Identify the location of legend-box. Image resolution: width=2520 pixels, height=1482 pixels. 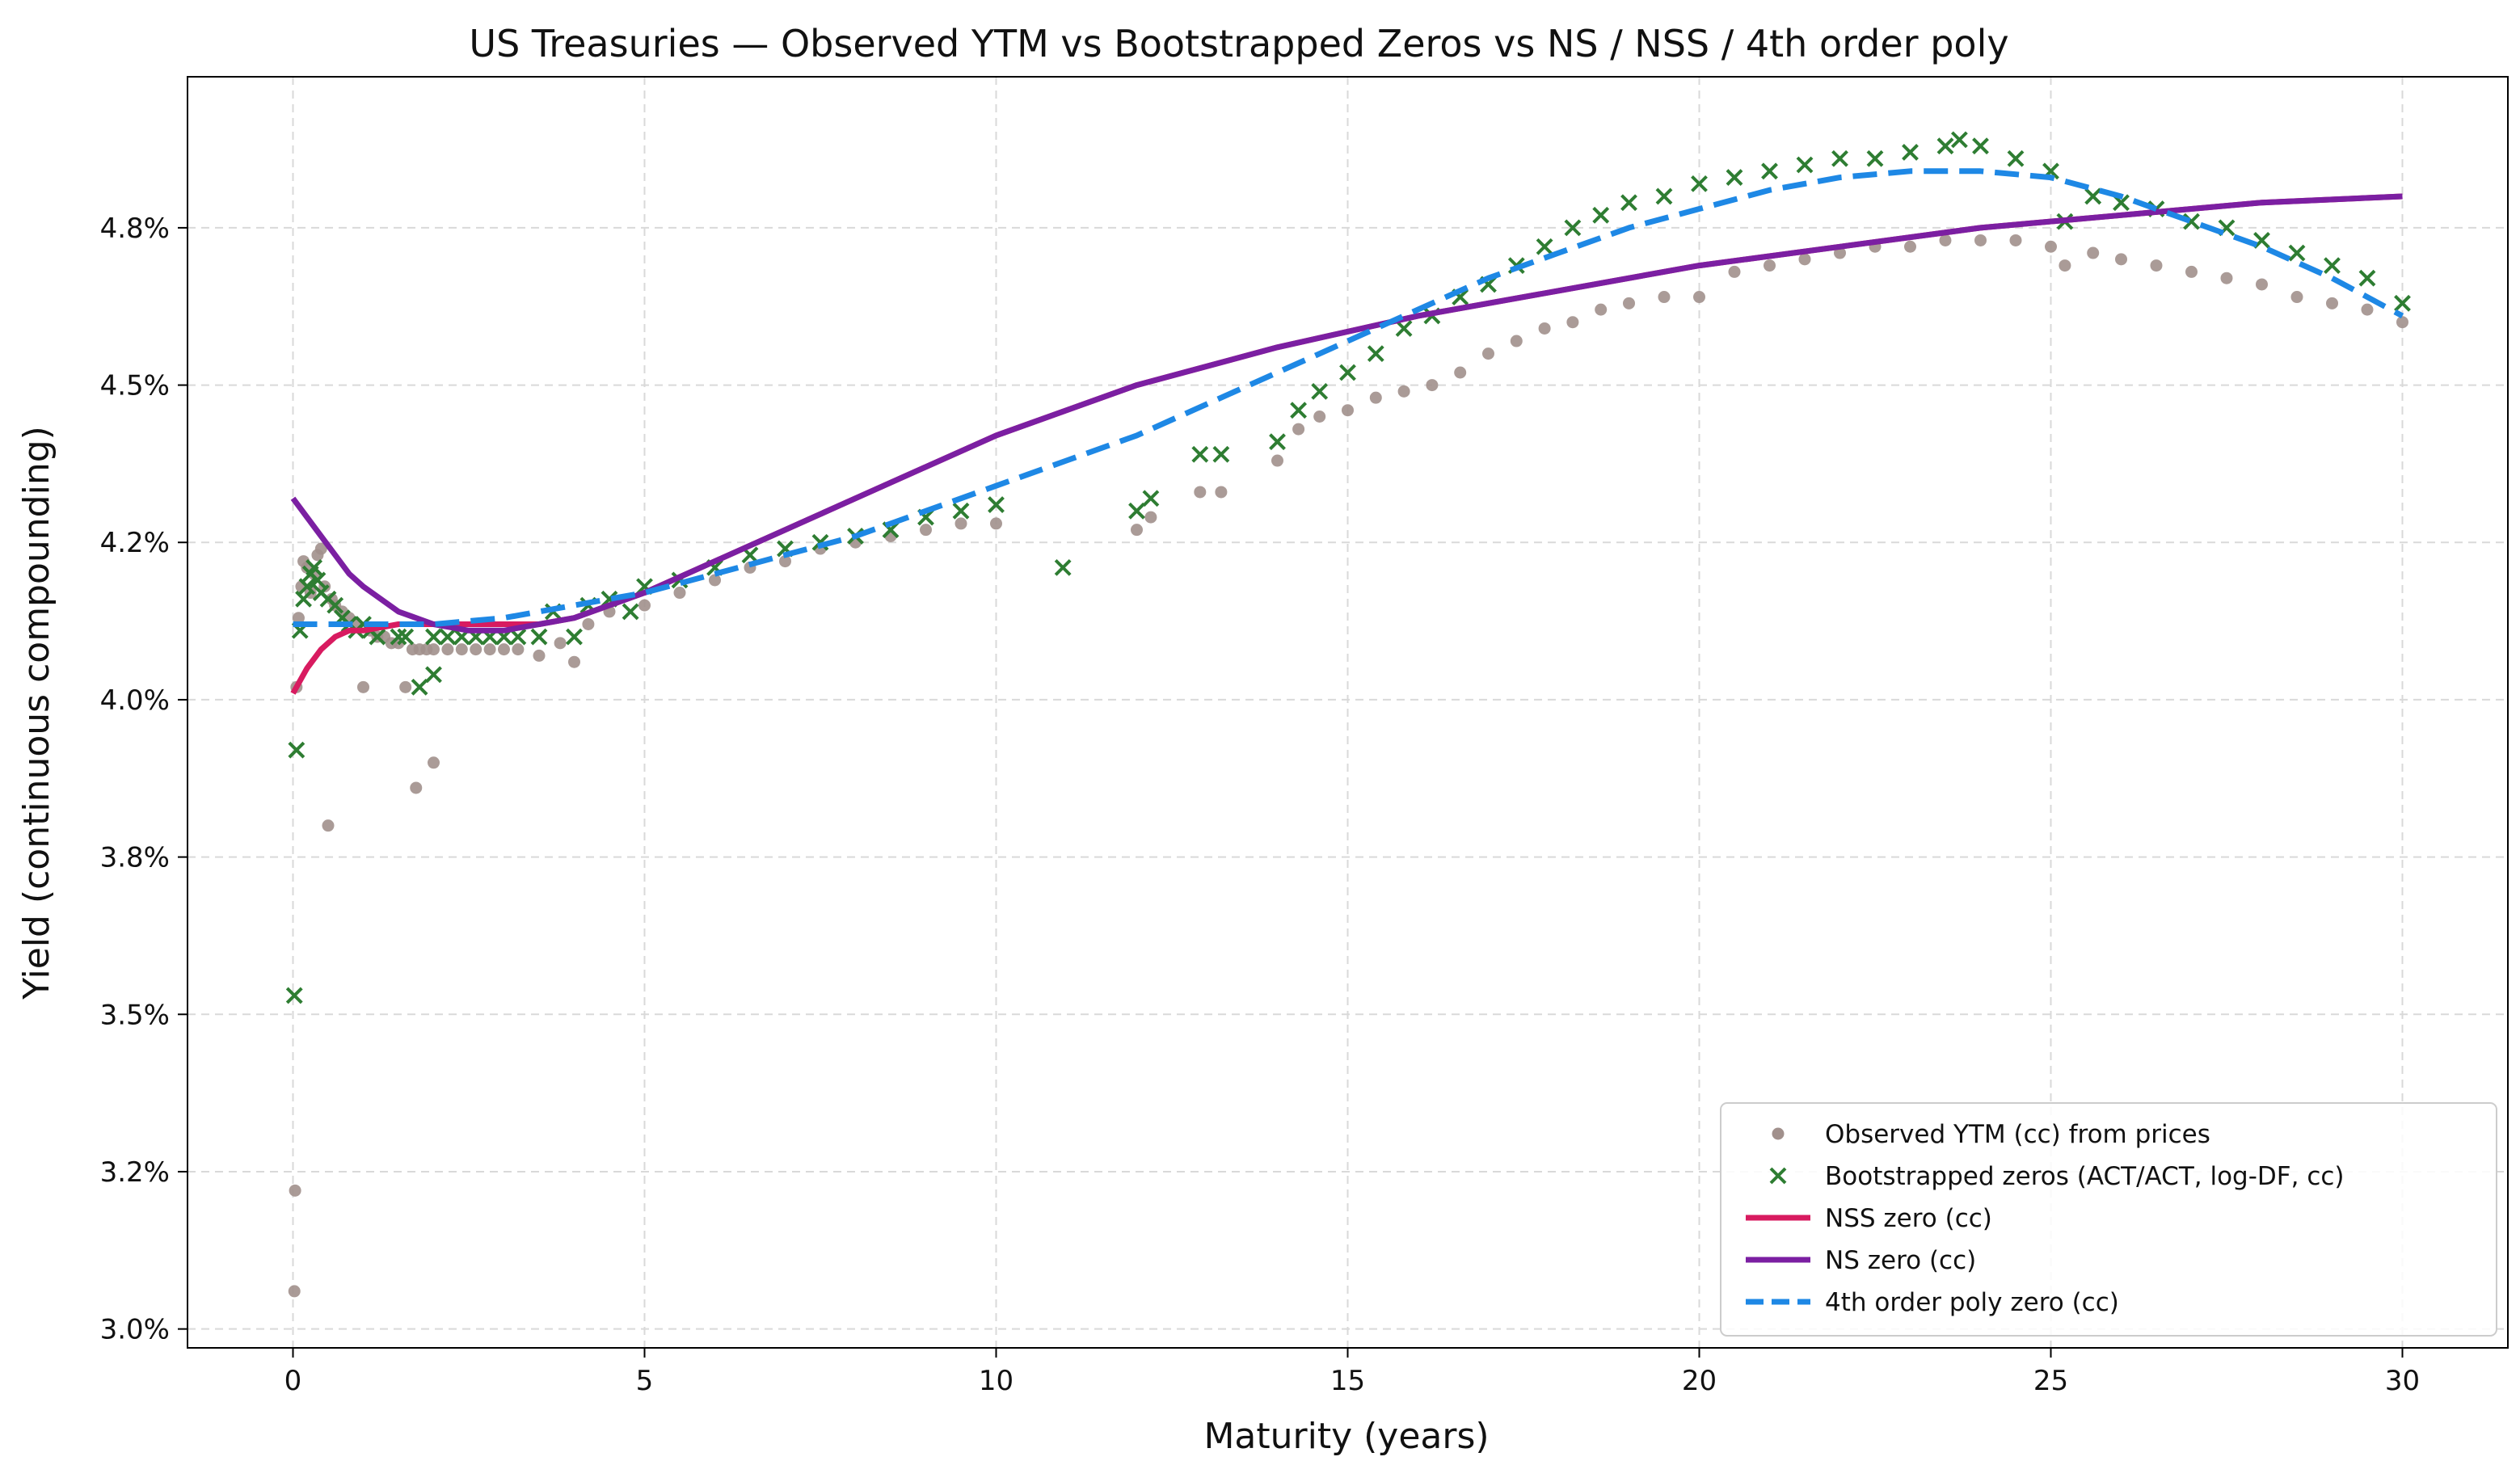
(2108, 1219).